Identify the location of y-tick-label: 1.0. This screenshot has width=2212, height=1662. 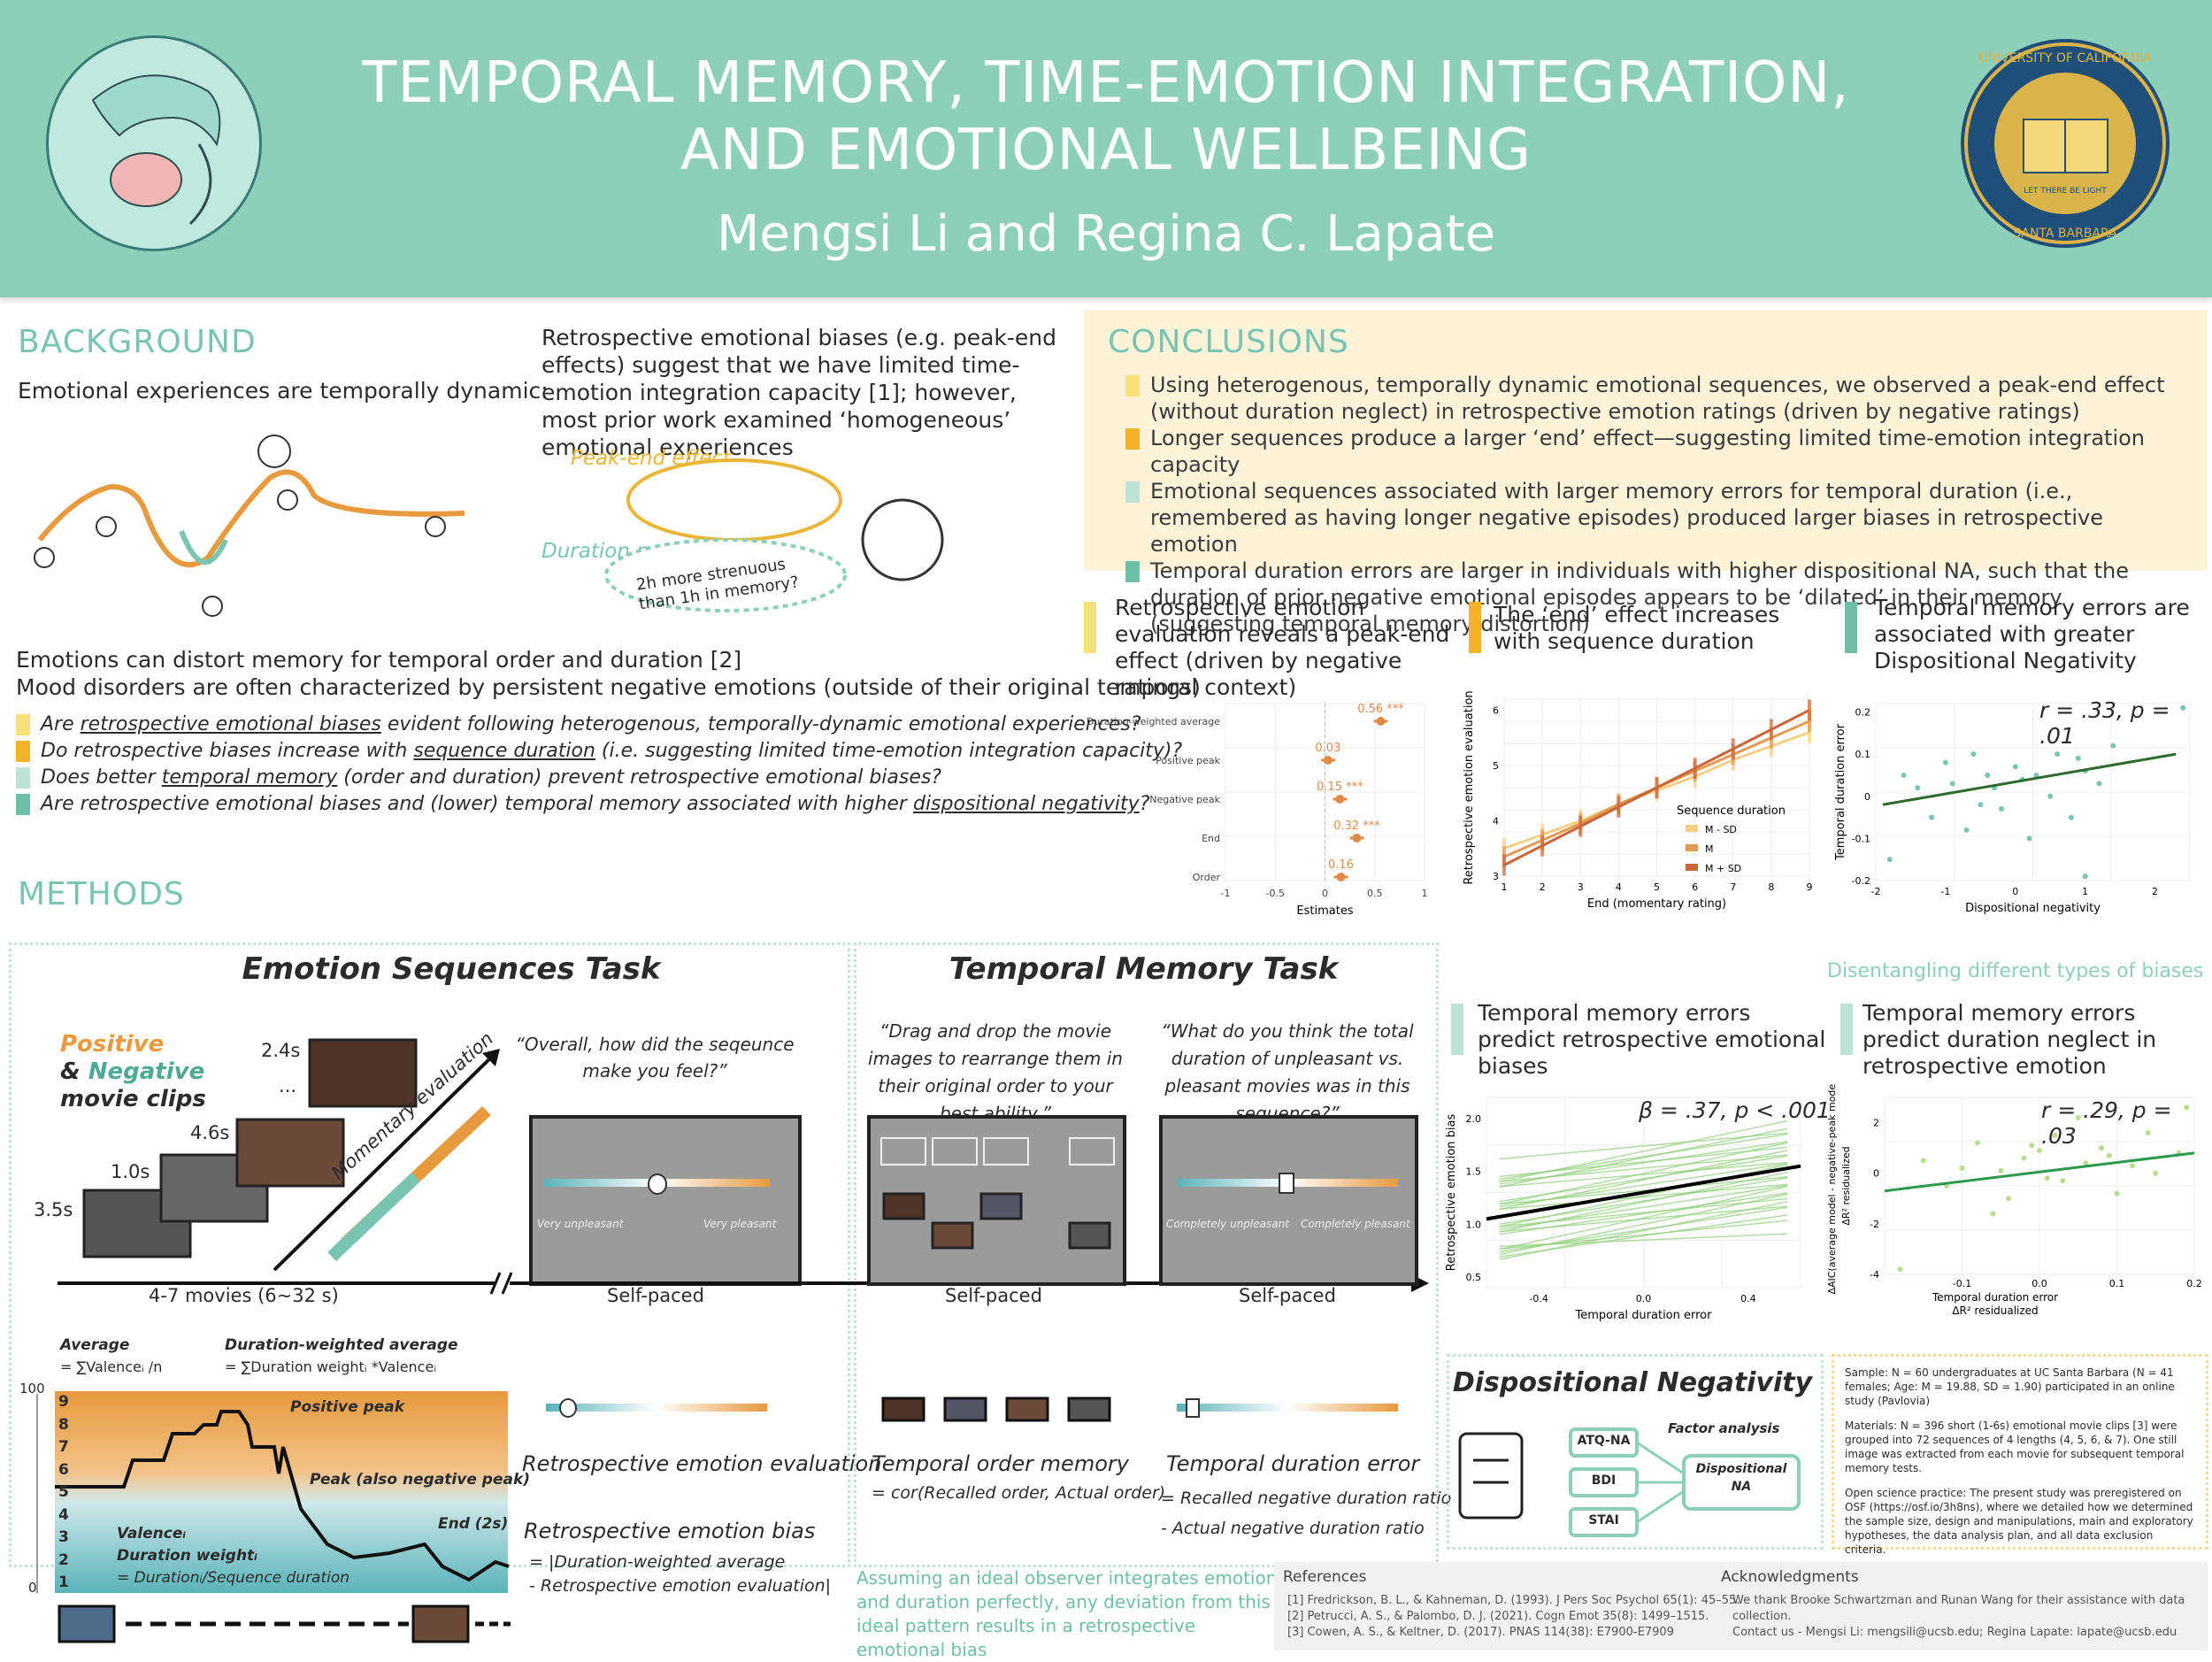
(1474, 1224).